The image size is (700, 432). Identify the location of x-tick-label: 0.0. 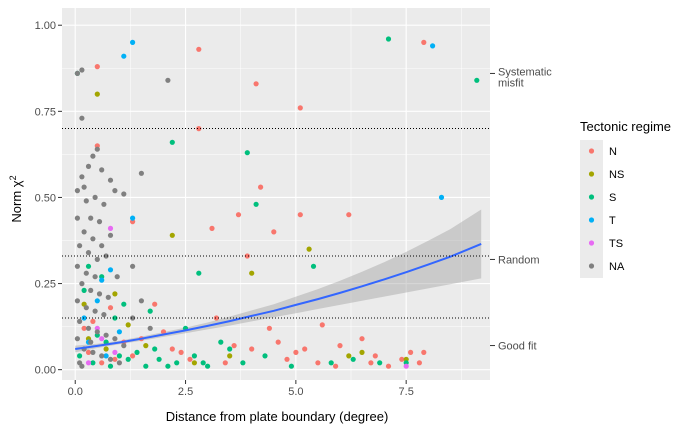
(75, 392).